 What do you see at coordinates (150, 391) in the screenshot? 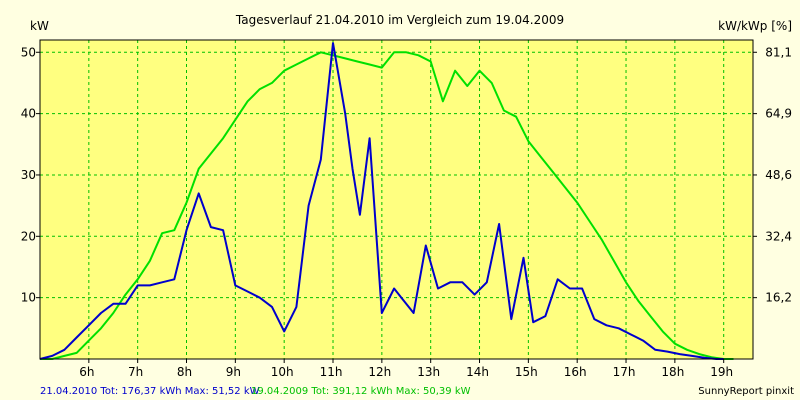
I see `footer-series1-summary: 21.04.2010 Tot: 176,37 kWh Max: 51,52 kW` at bounding box center [150, 391].